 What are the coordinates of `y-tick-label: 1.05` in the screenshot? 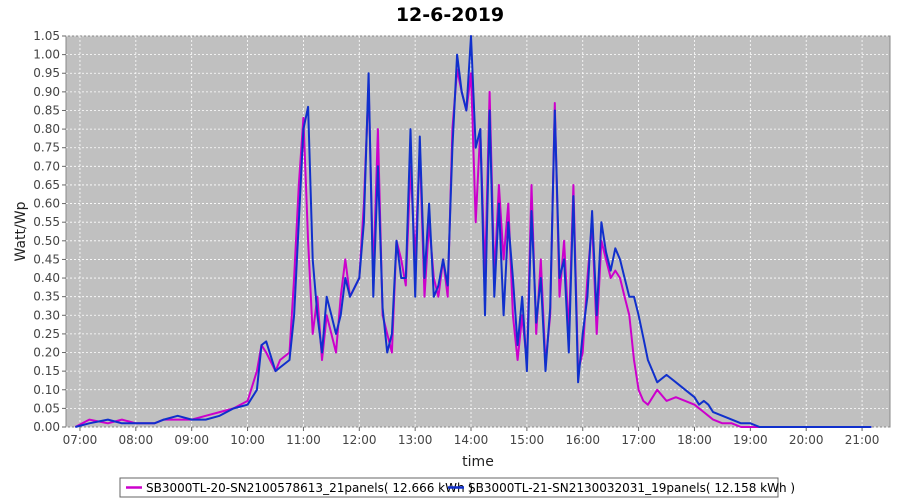 It's located at (46, 36).